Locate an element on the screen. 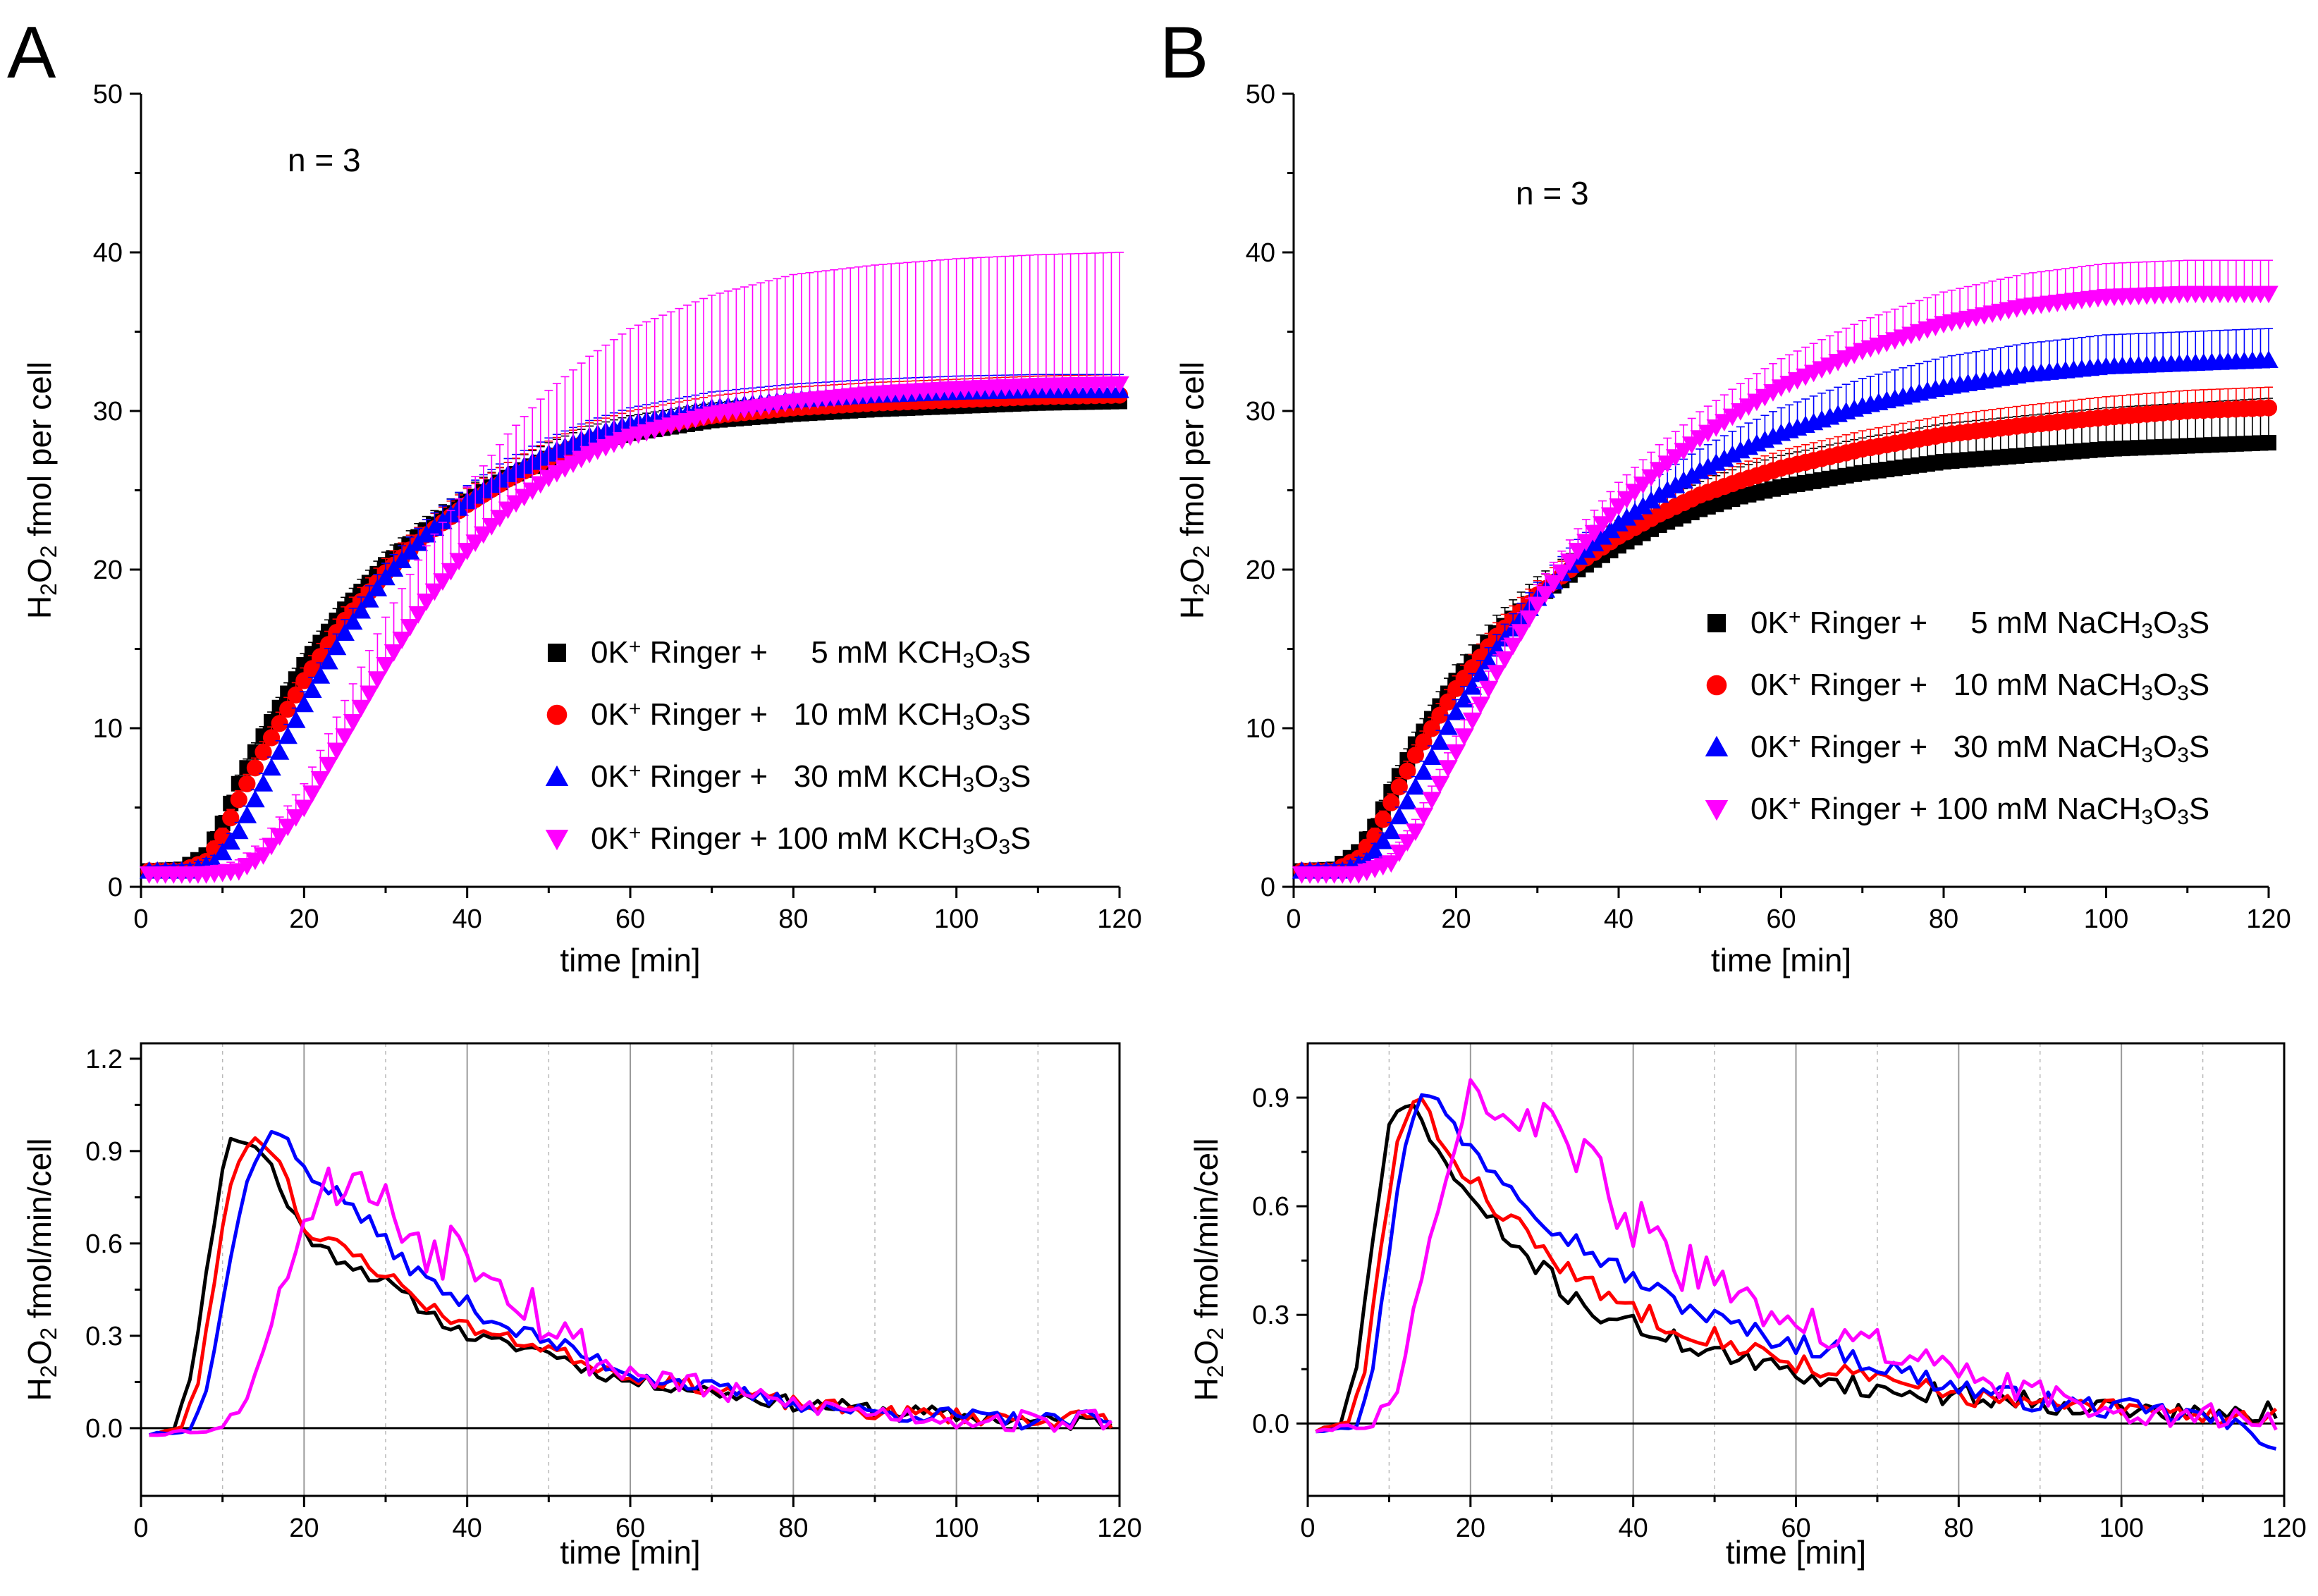 The height and width of the screenshot is (1596, 2318). legend-label: 0K+ Ringer + 5 mM NaCH3O3S is located at coordinates (1979, 624).